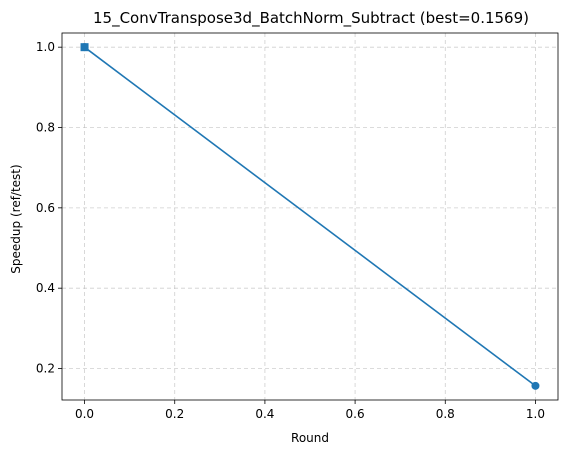 The height and width of the screenshot is (455, 567). Describe the element at coordinates (445, 414) in the screenshot. I see `x-tick-label: 0.8` at that location.